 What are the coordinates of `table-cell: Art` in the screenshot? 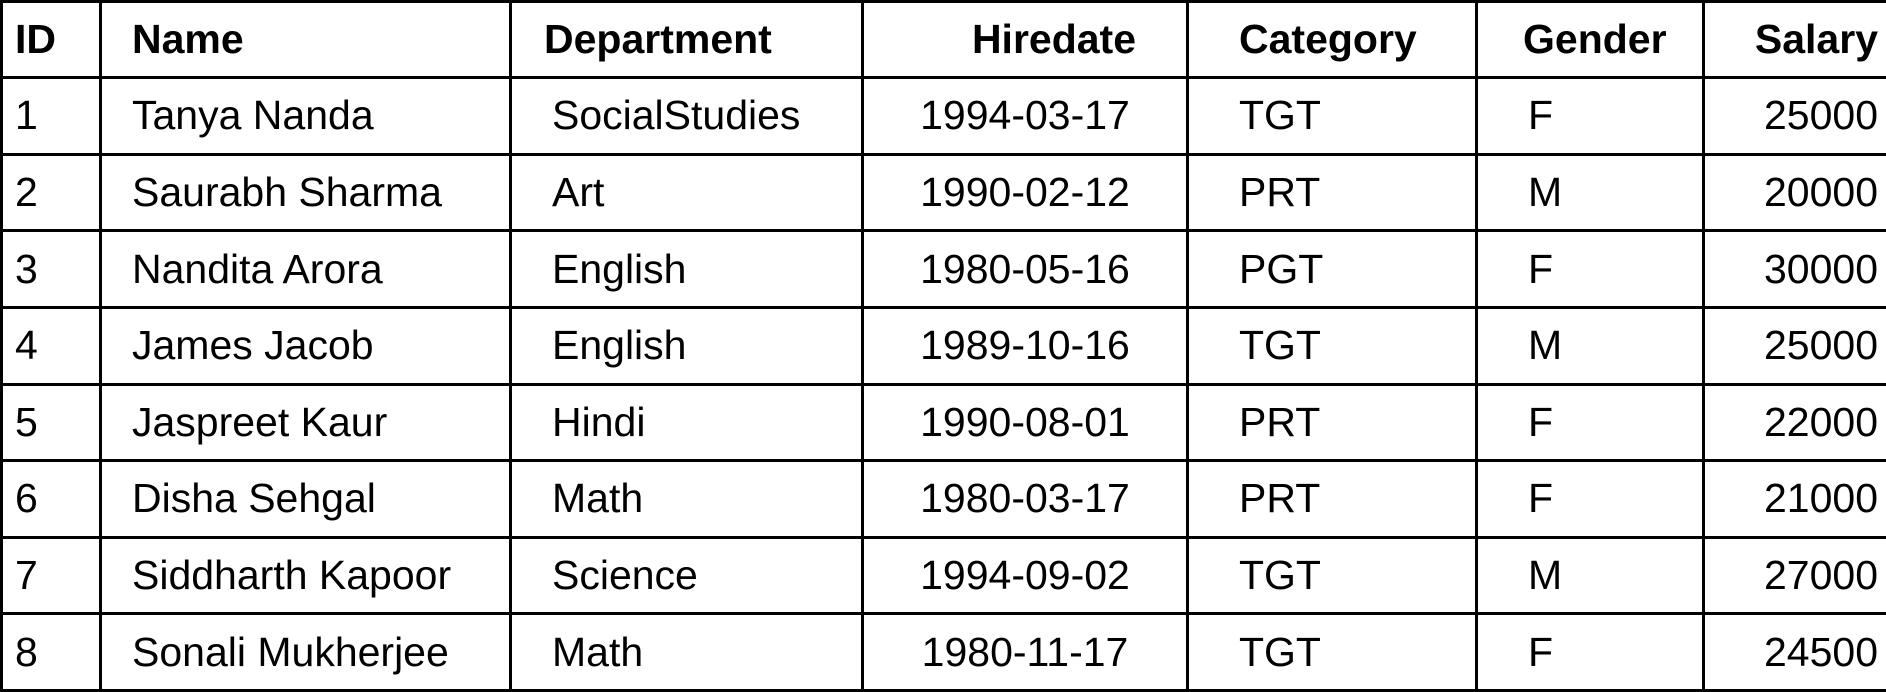 It's located at (686, 192).